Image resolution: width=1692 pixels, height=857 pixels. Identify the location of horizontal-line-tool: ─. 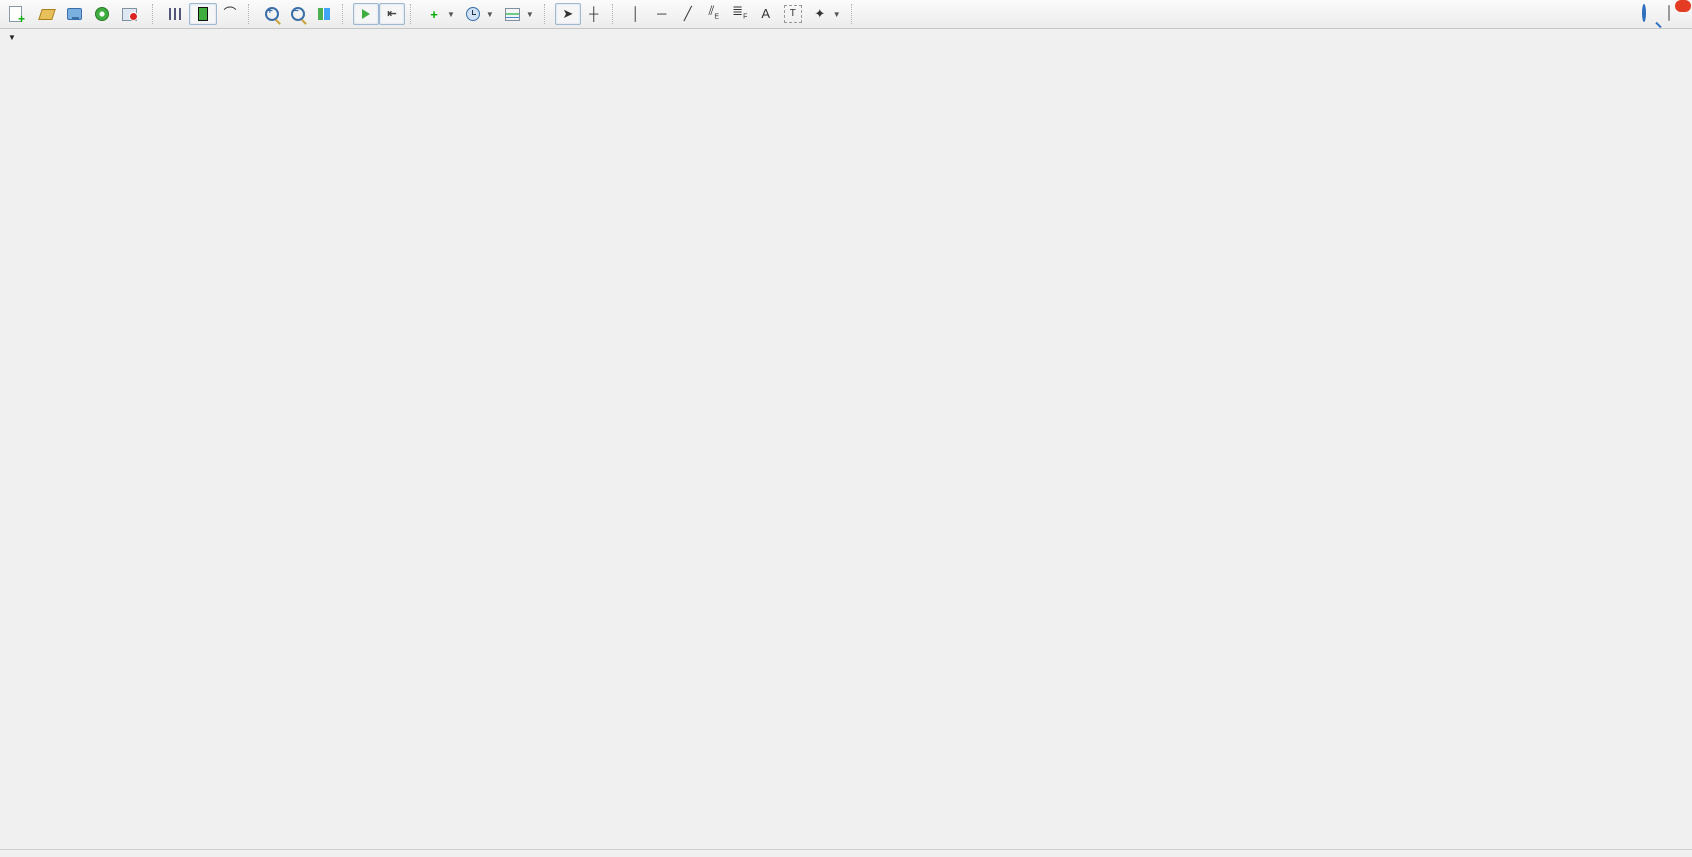
(662, 14).